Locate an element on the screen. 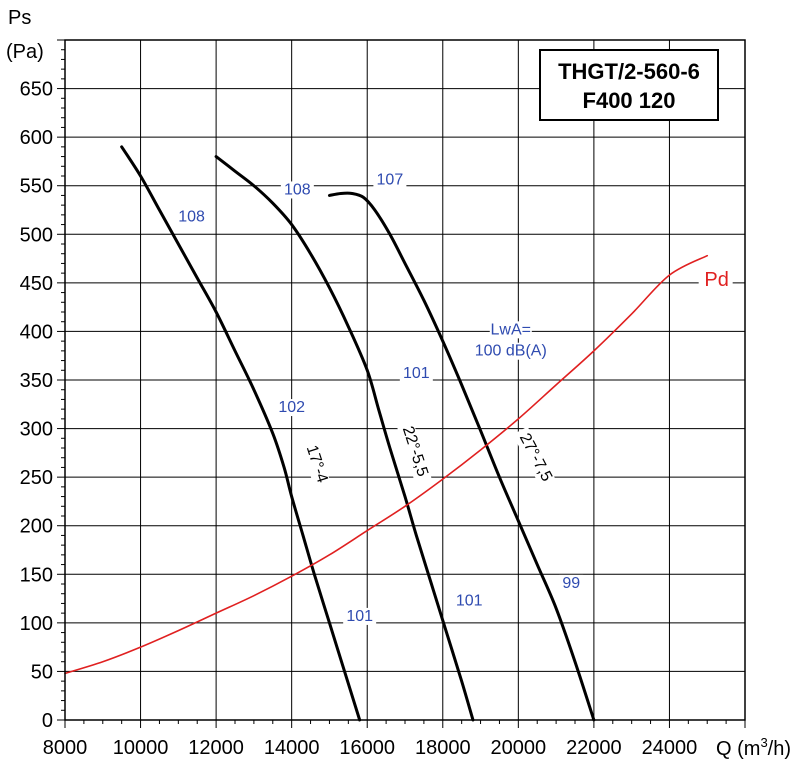  y-tick-label: 300 is located at coordinates (36, 430).